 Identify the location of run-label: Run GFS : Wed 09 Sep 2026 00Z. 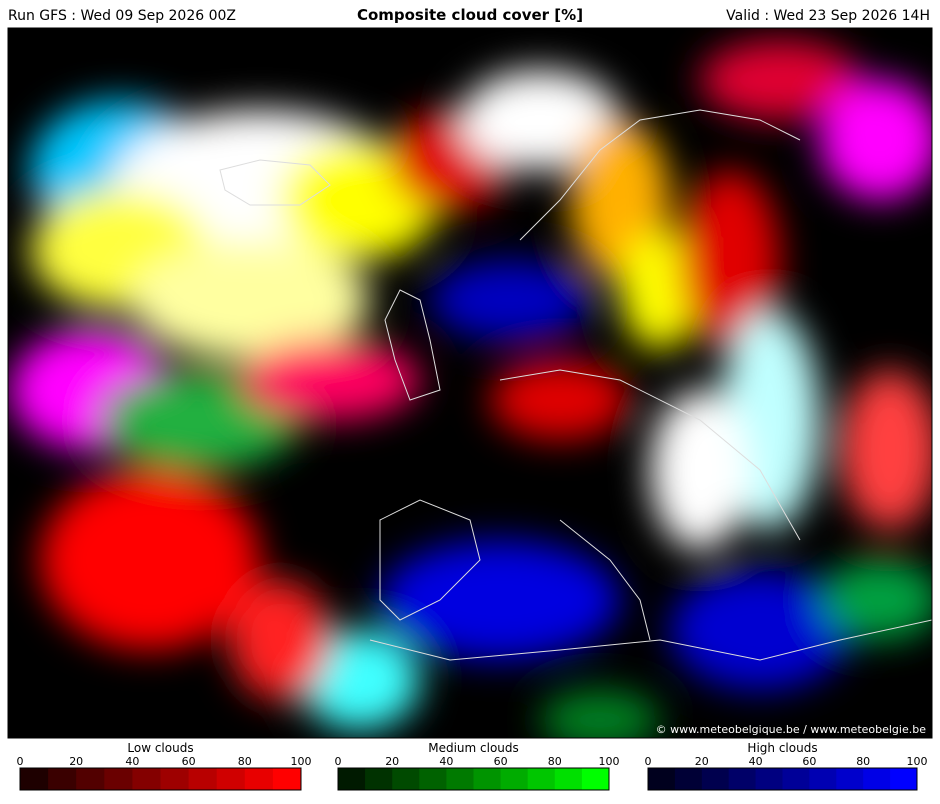
(122, 16).